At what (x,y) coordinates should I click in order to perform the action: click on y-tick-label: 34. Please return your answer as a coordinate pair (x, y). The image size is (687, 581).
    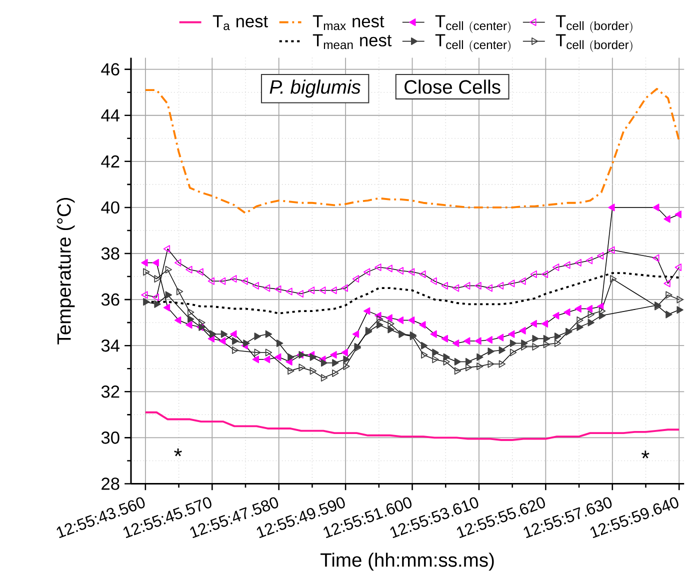
    Looking at the image, I should click on (110, 345).